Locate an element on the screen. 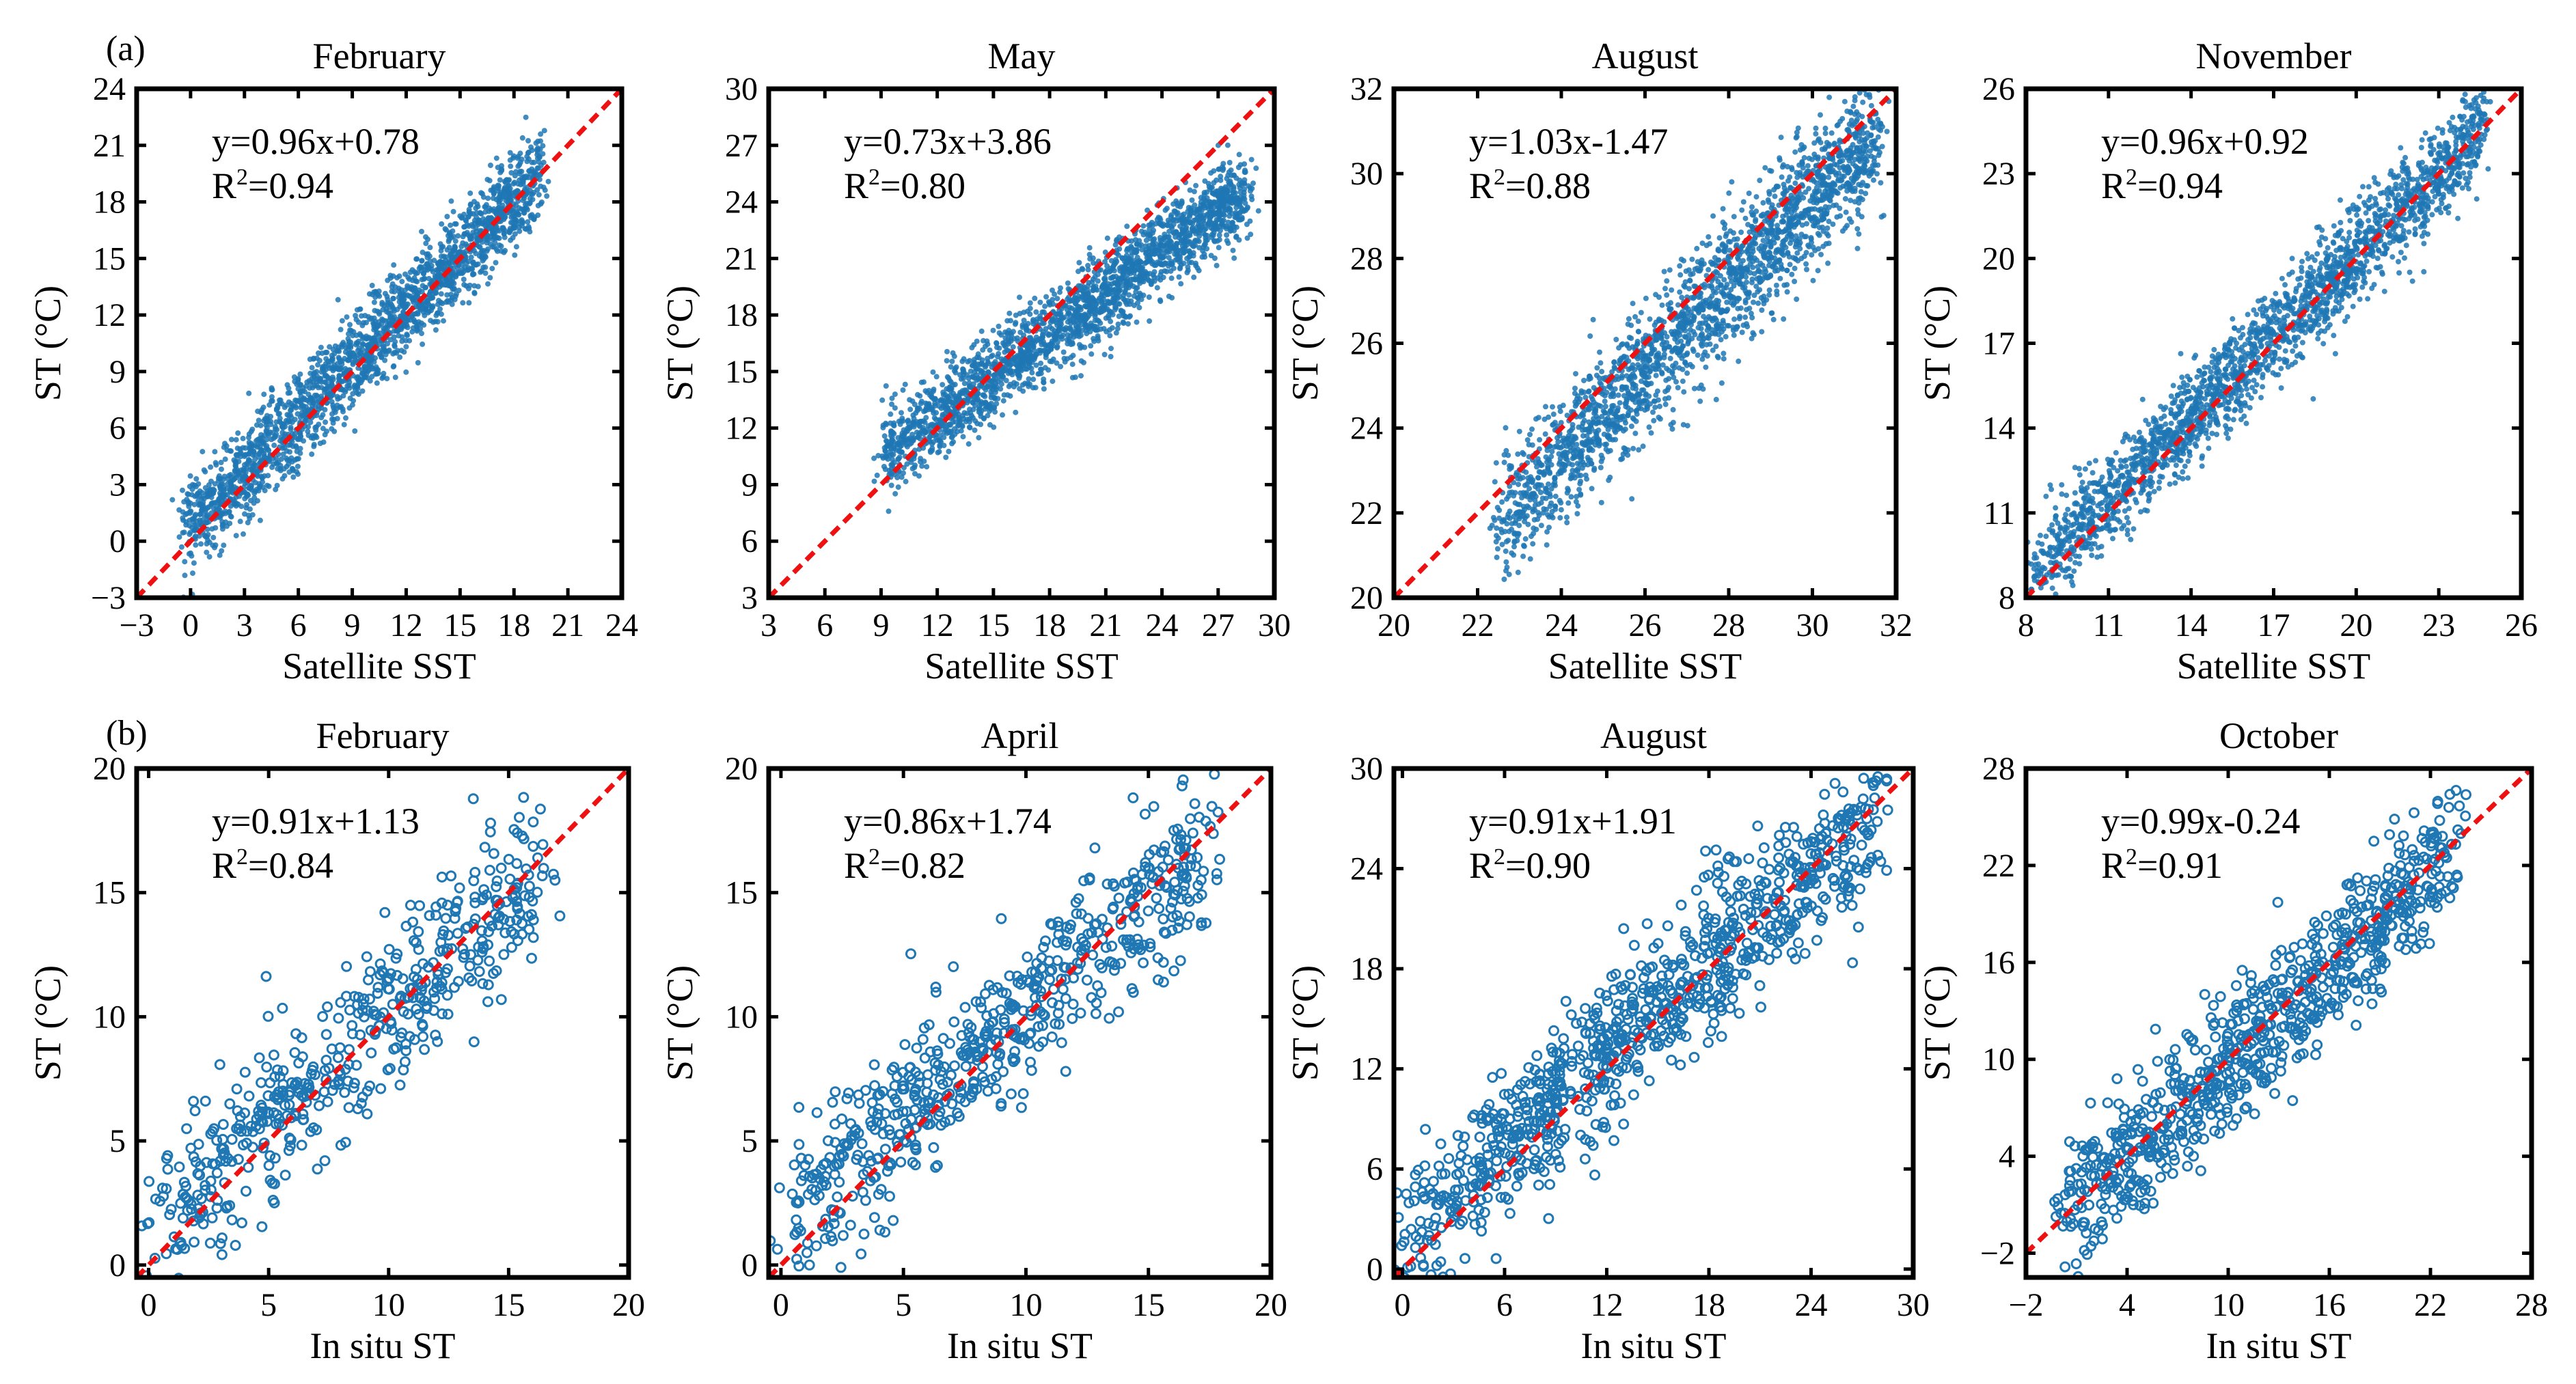  y-tick-label: 21 is located at coordinates (109, 146).